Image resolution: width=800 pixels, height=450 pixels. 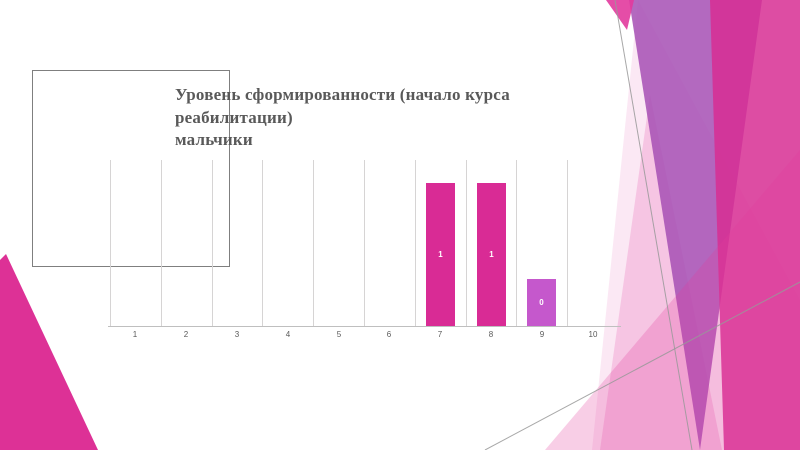 I want to click on category-tick-label: 3, so click(x=237, y=334).